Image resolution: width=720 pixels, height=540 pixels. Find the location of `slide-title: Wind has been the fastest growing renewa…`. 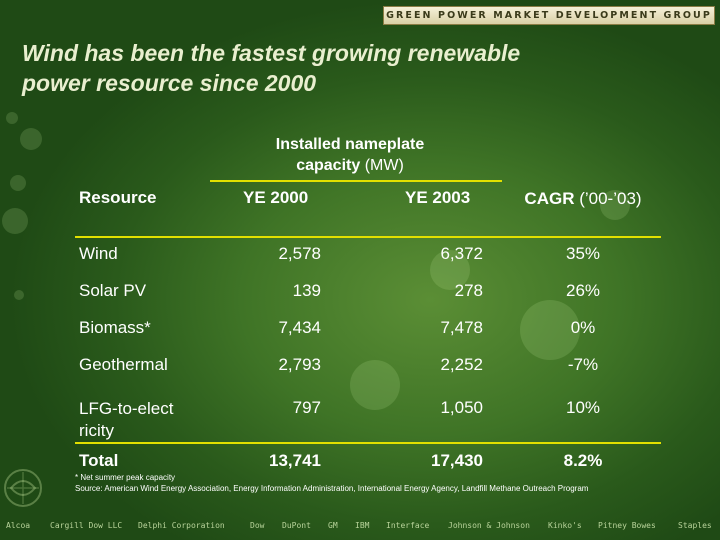

slide-title: Wind has been the fastest growing renewa… is located at coordinates (362, 68).